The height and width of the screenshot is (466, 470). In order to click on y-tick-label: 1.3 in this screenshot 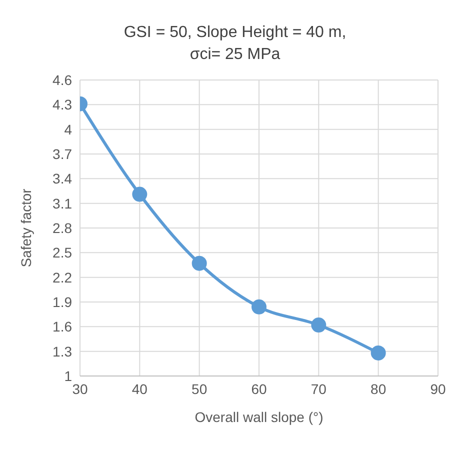, I will do `click(62, 351)`.